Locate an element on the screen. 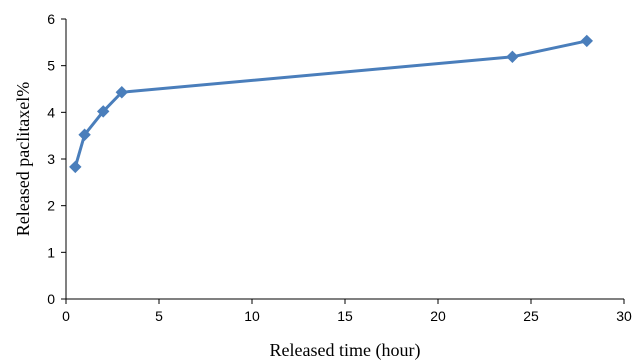  x-tick-label: 20 is located at coordinates (438, 316).